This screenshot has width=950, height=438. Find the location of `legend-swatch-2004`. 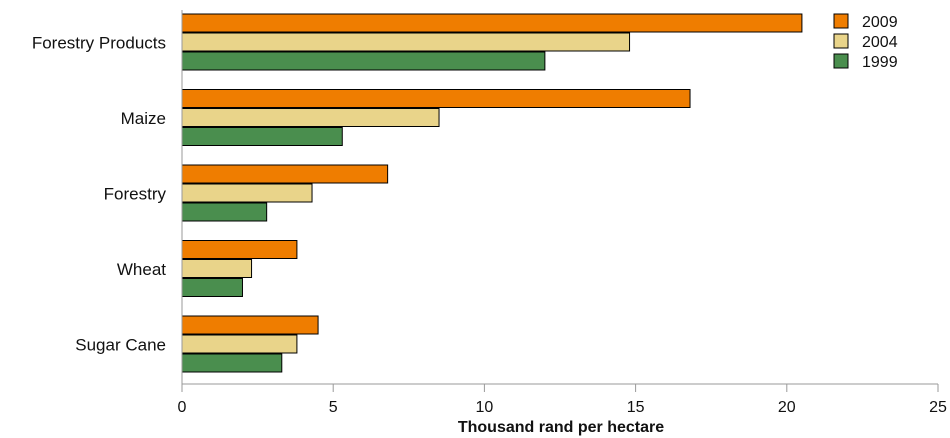

legend-swatch-2004 is located at coordinates (841, 41).